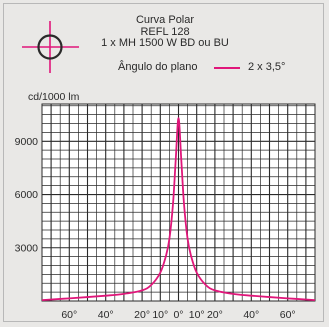 The width and height of the screenshot is (329, 327). I want to click on x-axis-ticks: 60° 40° 20° 10° 0° 10° 20° 40° 60°, so click(178, 315).